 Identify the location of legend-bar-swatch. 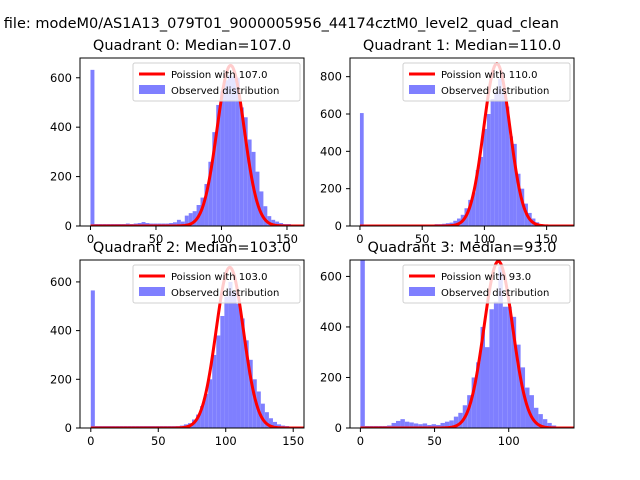
(152, 89).